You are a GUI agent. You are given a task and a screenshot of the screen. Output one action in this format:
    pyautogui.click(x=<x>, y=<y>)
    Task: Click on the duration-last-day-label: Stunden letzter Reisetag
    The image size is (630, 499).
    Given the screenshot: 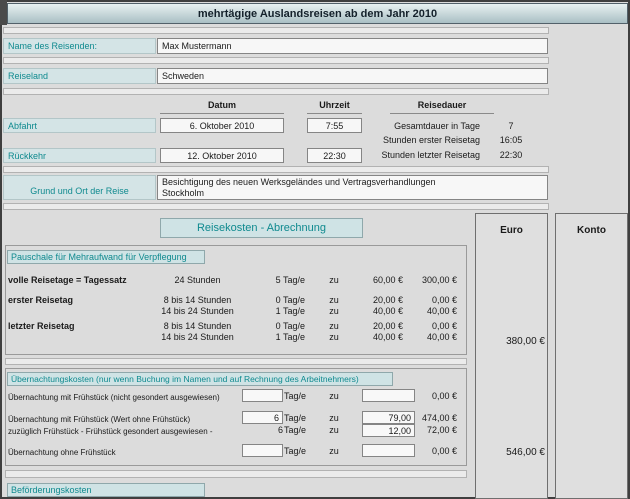 What is the action you would take?
    pyautogui.click(x=430, y=155)
    